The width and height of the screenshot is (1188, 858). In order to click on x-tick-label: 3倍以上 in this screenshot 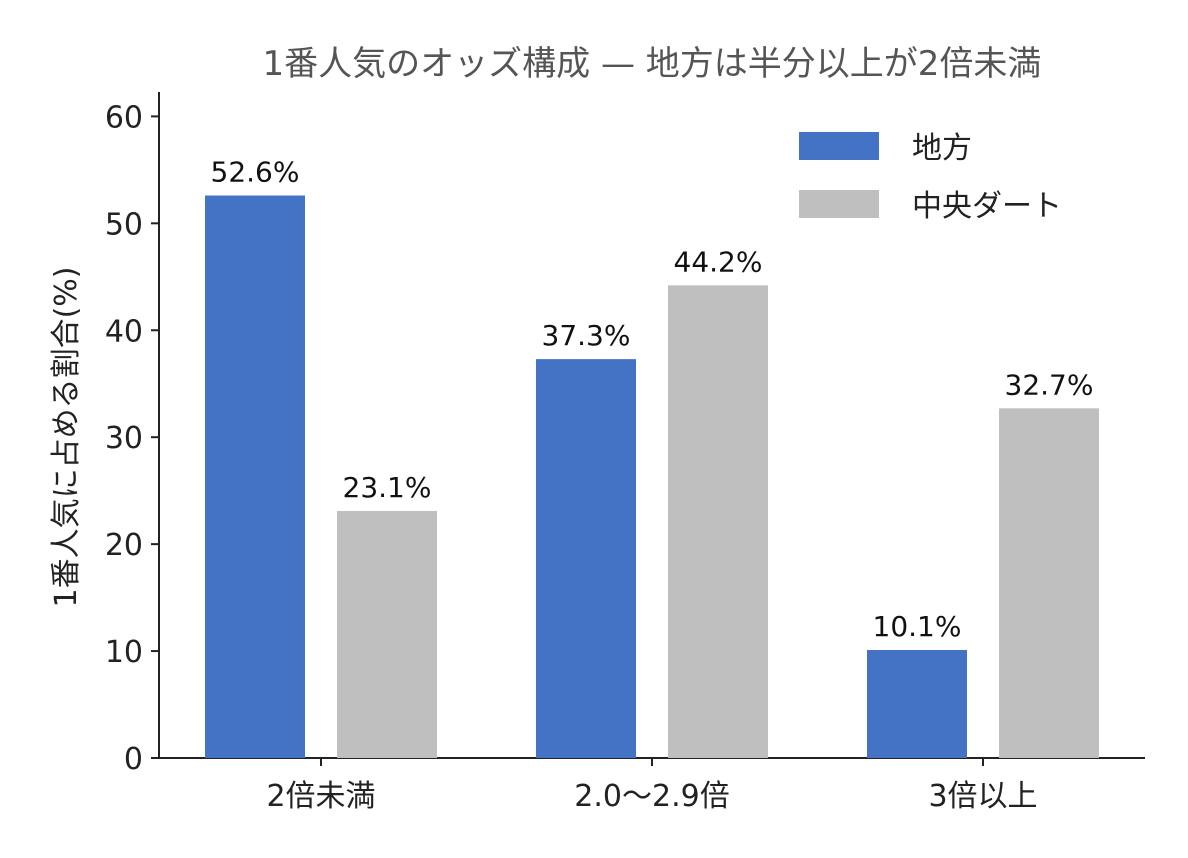, I will do `click(982, 796)`.